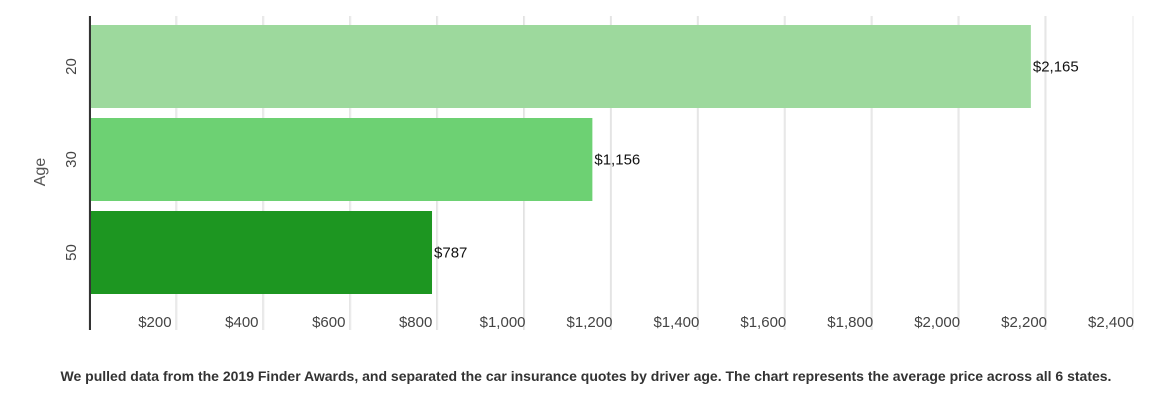  I want to click on category-labels: 20 30 50, so click(71, 159).